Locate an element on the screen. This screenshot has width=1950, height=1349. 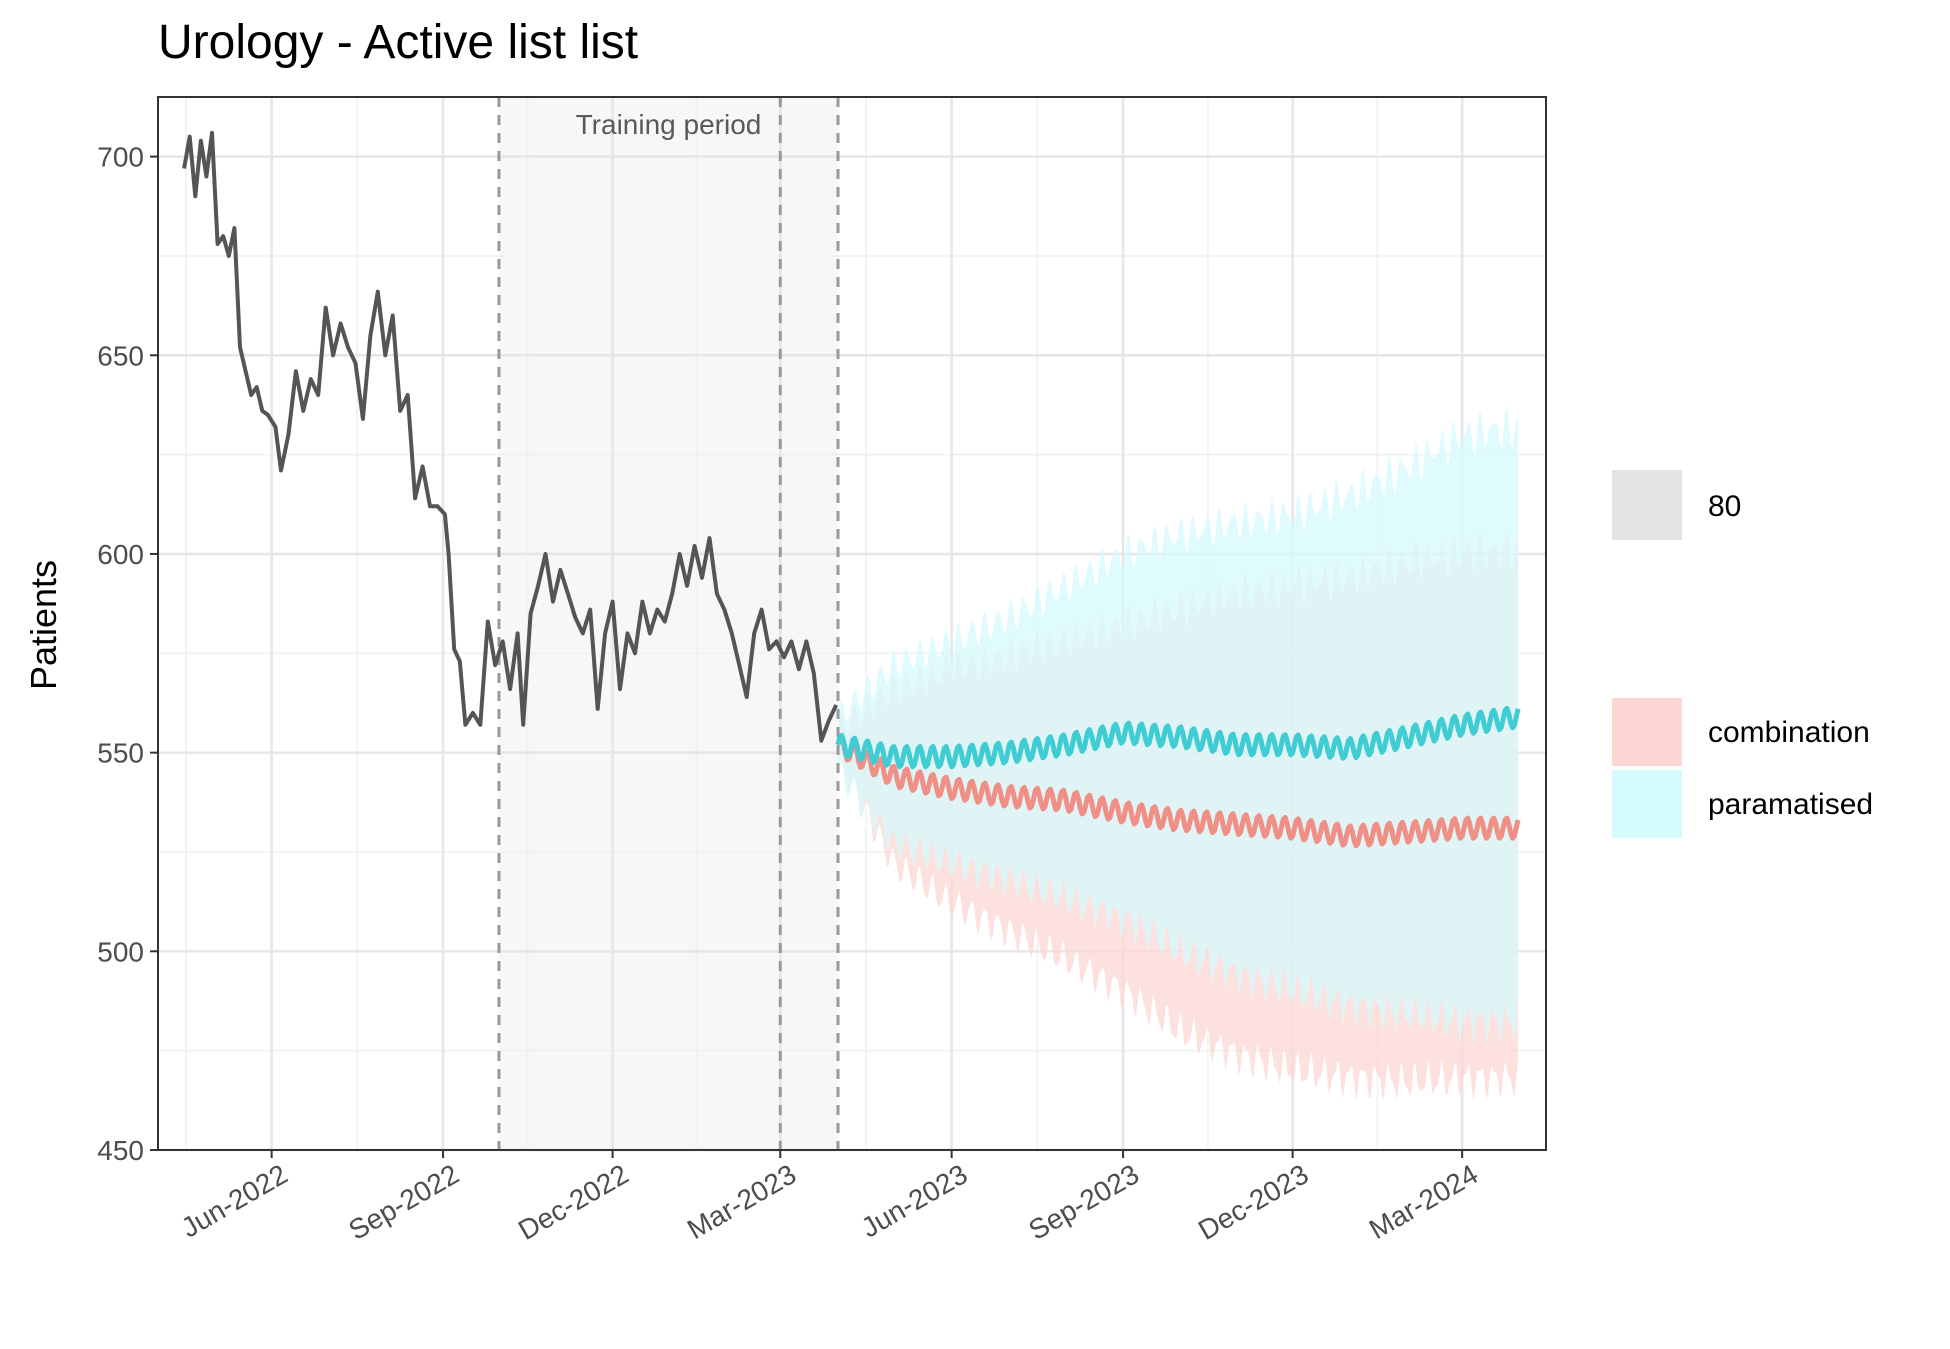
y-tick-label: 500 is located at coordinates (120, 951).